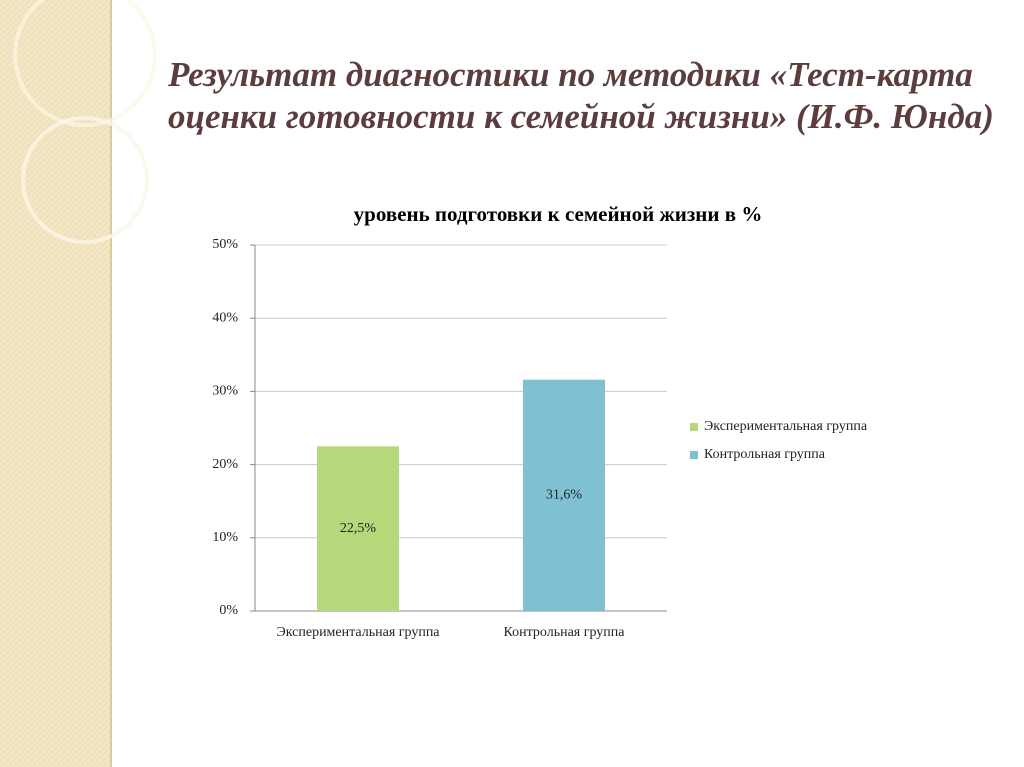 The image size is (1024, 767). Describe the element at coordinates (225, 464) in the screenshot. I see `y-tick-label: 20%` at that location.